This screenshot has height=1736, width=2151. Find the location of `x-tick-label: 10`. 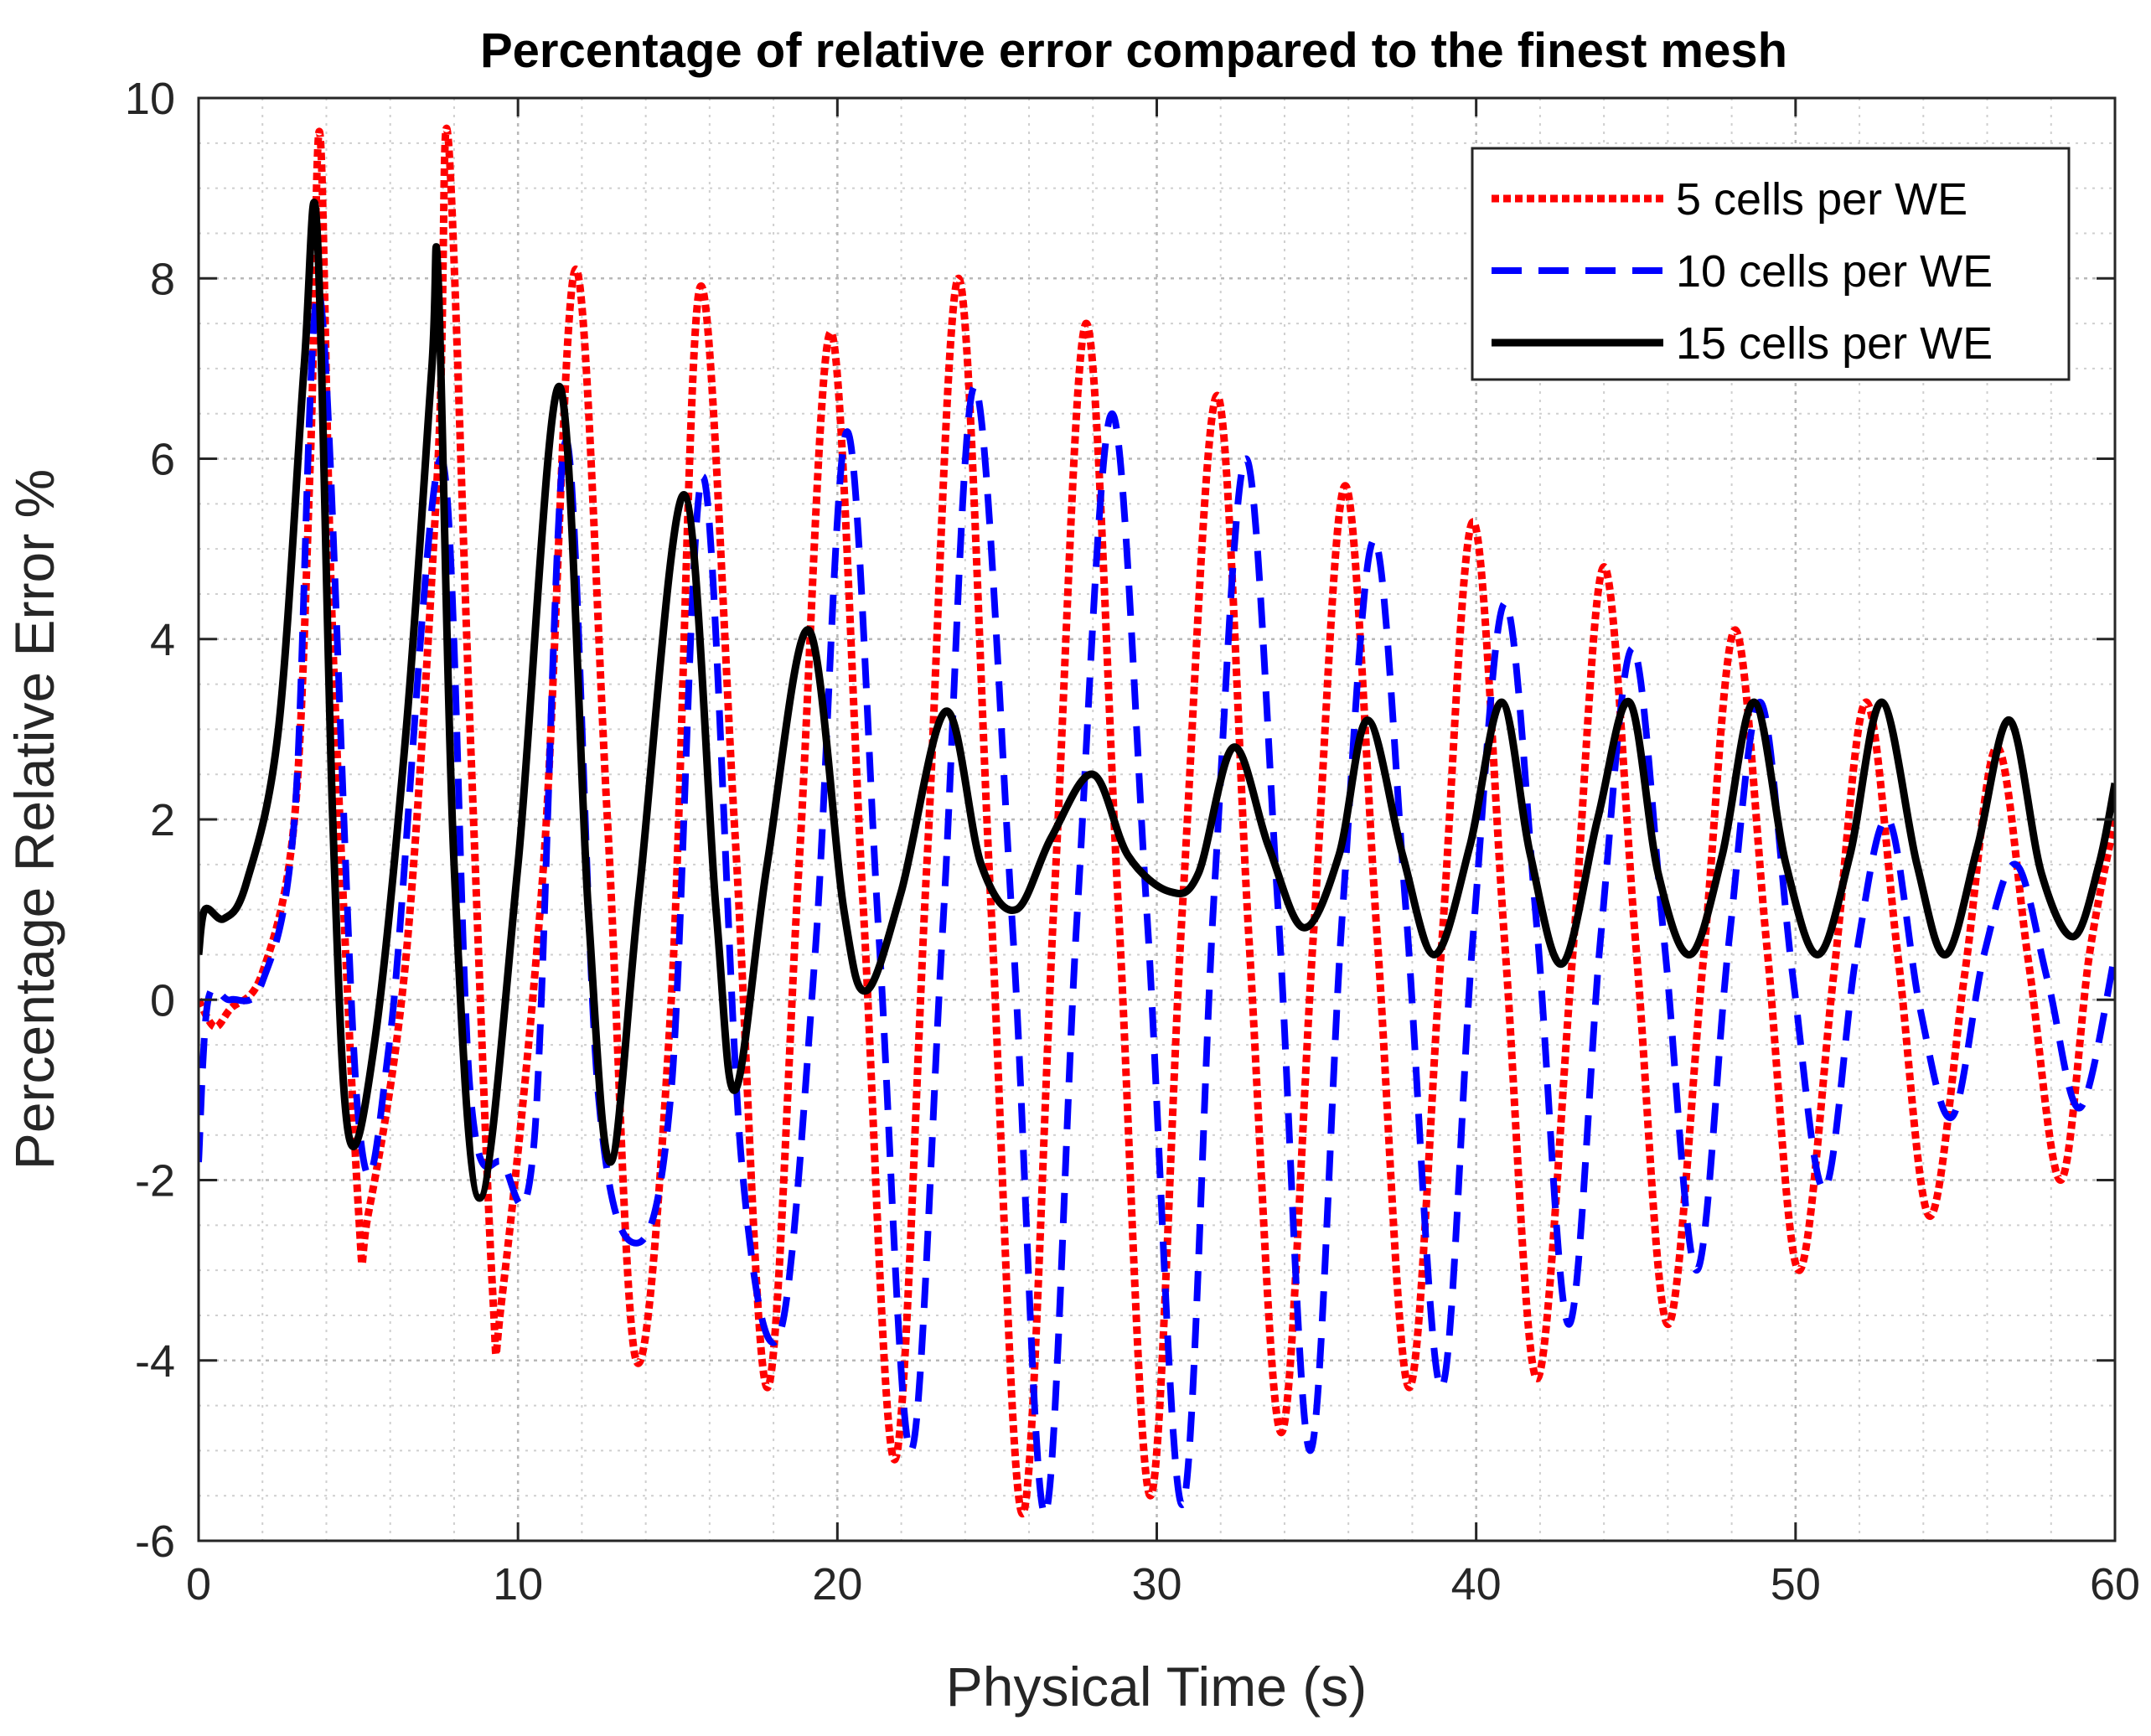

x-tick-label: 10 is located at coordinates (518, 1584).